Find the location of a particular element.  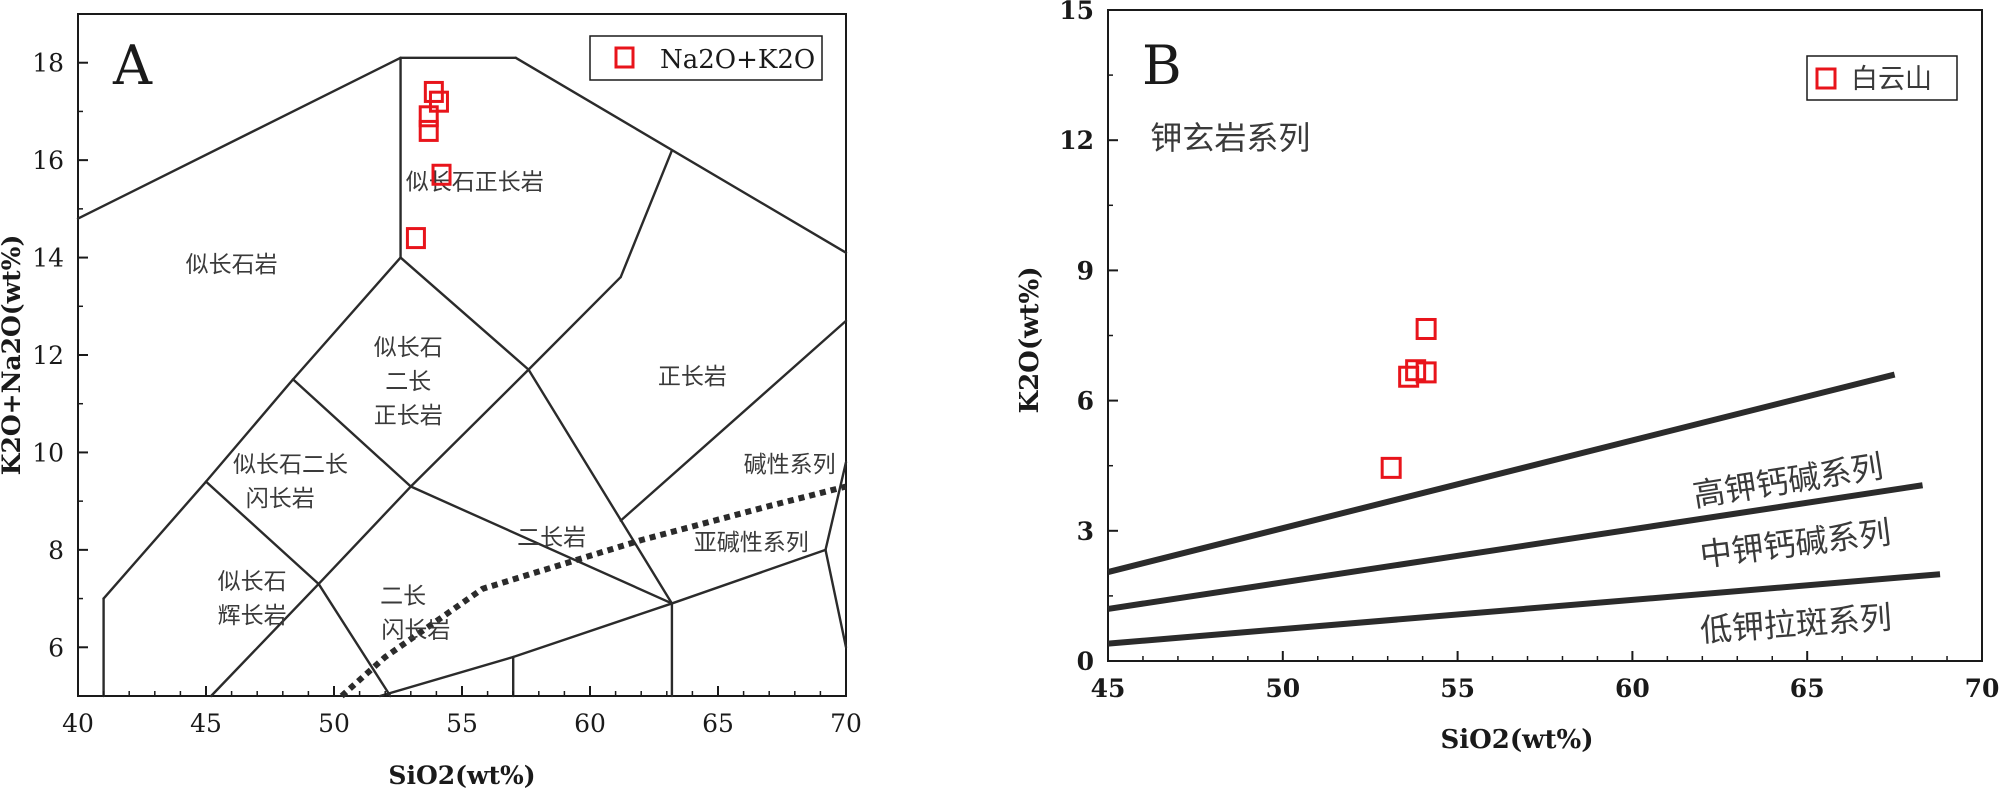

chart-a-y-tick-label: 16 is located at coordinates (48, 160).